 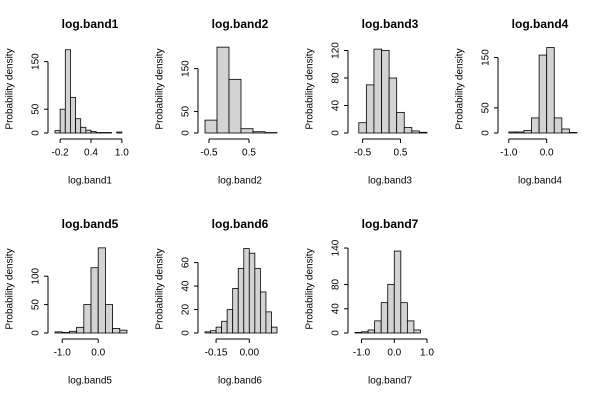 I want to click on chart-title: log.band5, so click(x=90, y=224).